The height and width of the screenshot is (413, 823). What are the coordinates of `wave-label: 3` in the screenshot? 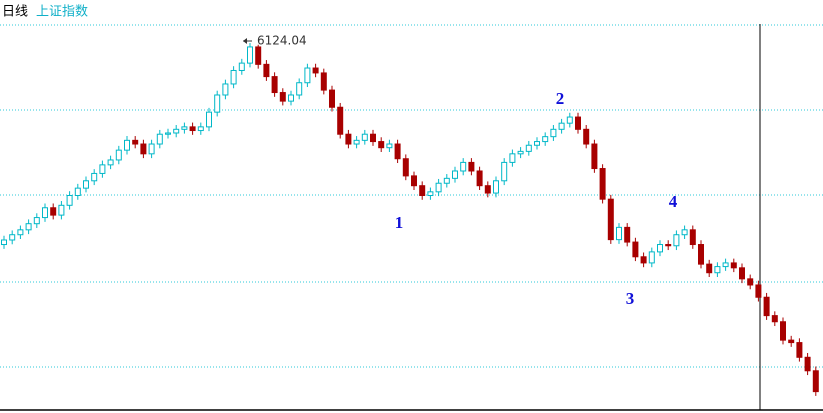 It's located at (630, 298).